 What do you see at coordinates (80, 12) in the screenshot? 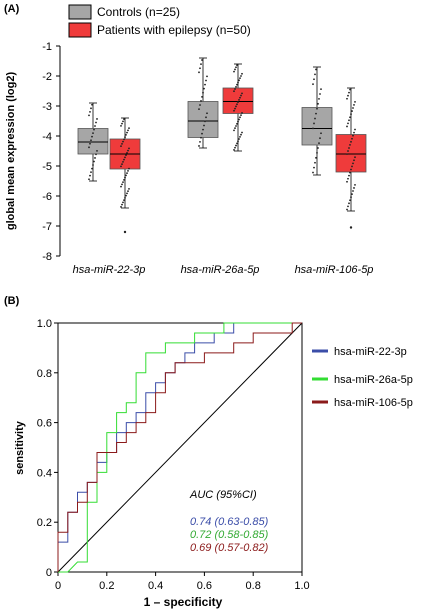
I see `legend-swatch-controls` at bounding box center [80, 12].